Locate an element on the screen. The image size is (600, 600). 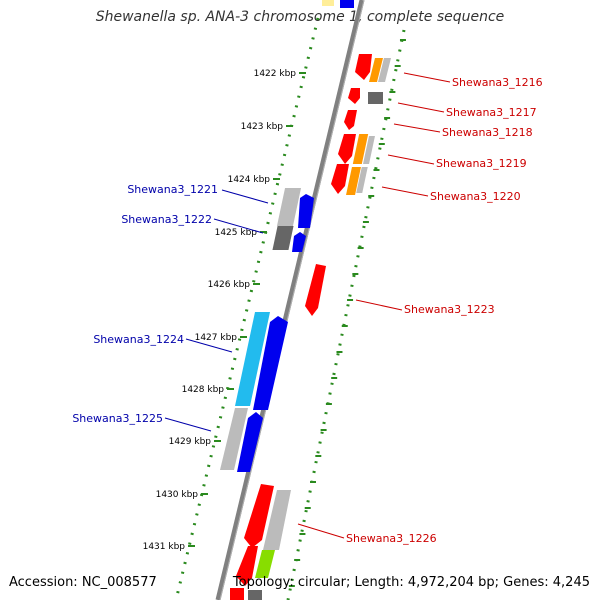
gene-feature-1221b is located at coordinates (306, 211).